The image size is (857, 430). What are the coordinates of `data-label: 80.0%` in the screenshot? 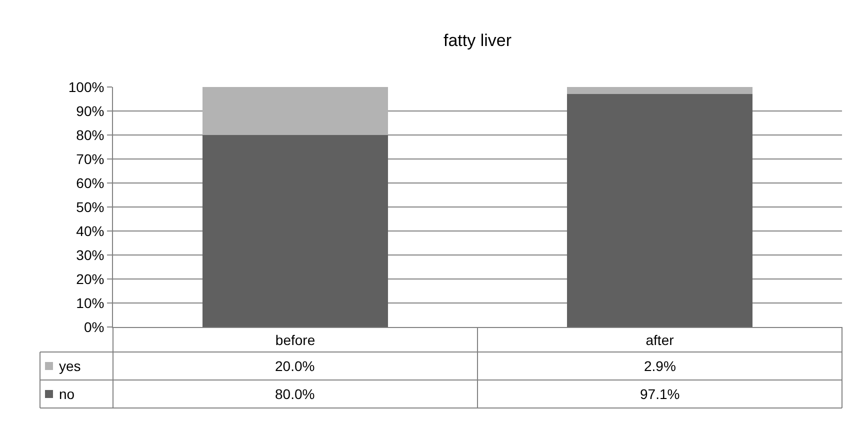 It's located at (295, 394).